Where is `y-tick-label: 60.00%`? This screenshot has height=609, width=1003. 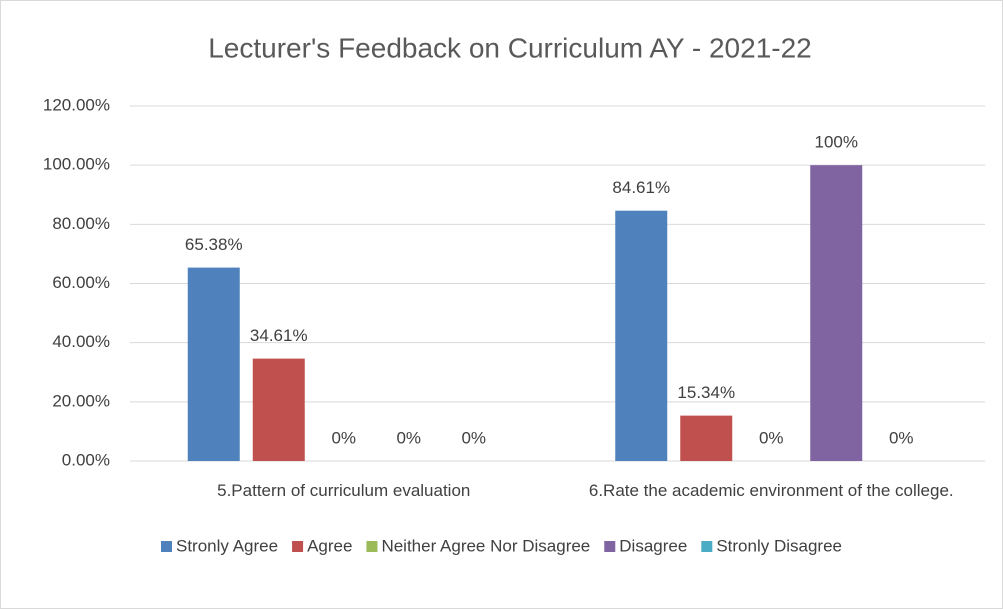 y-tick-label: 60.00% is located at coordinates (81, 282).